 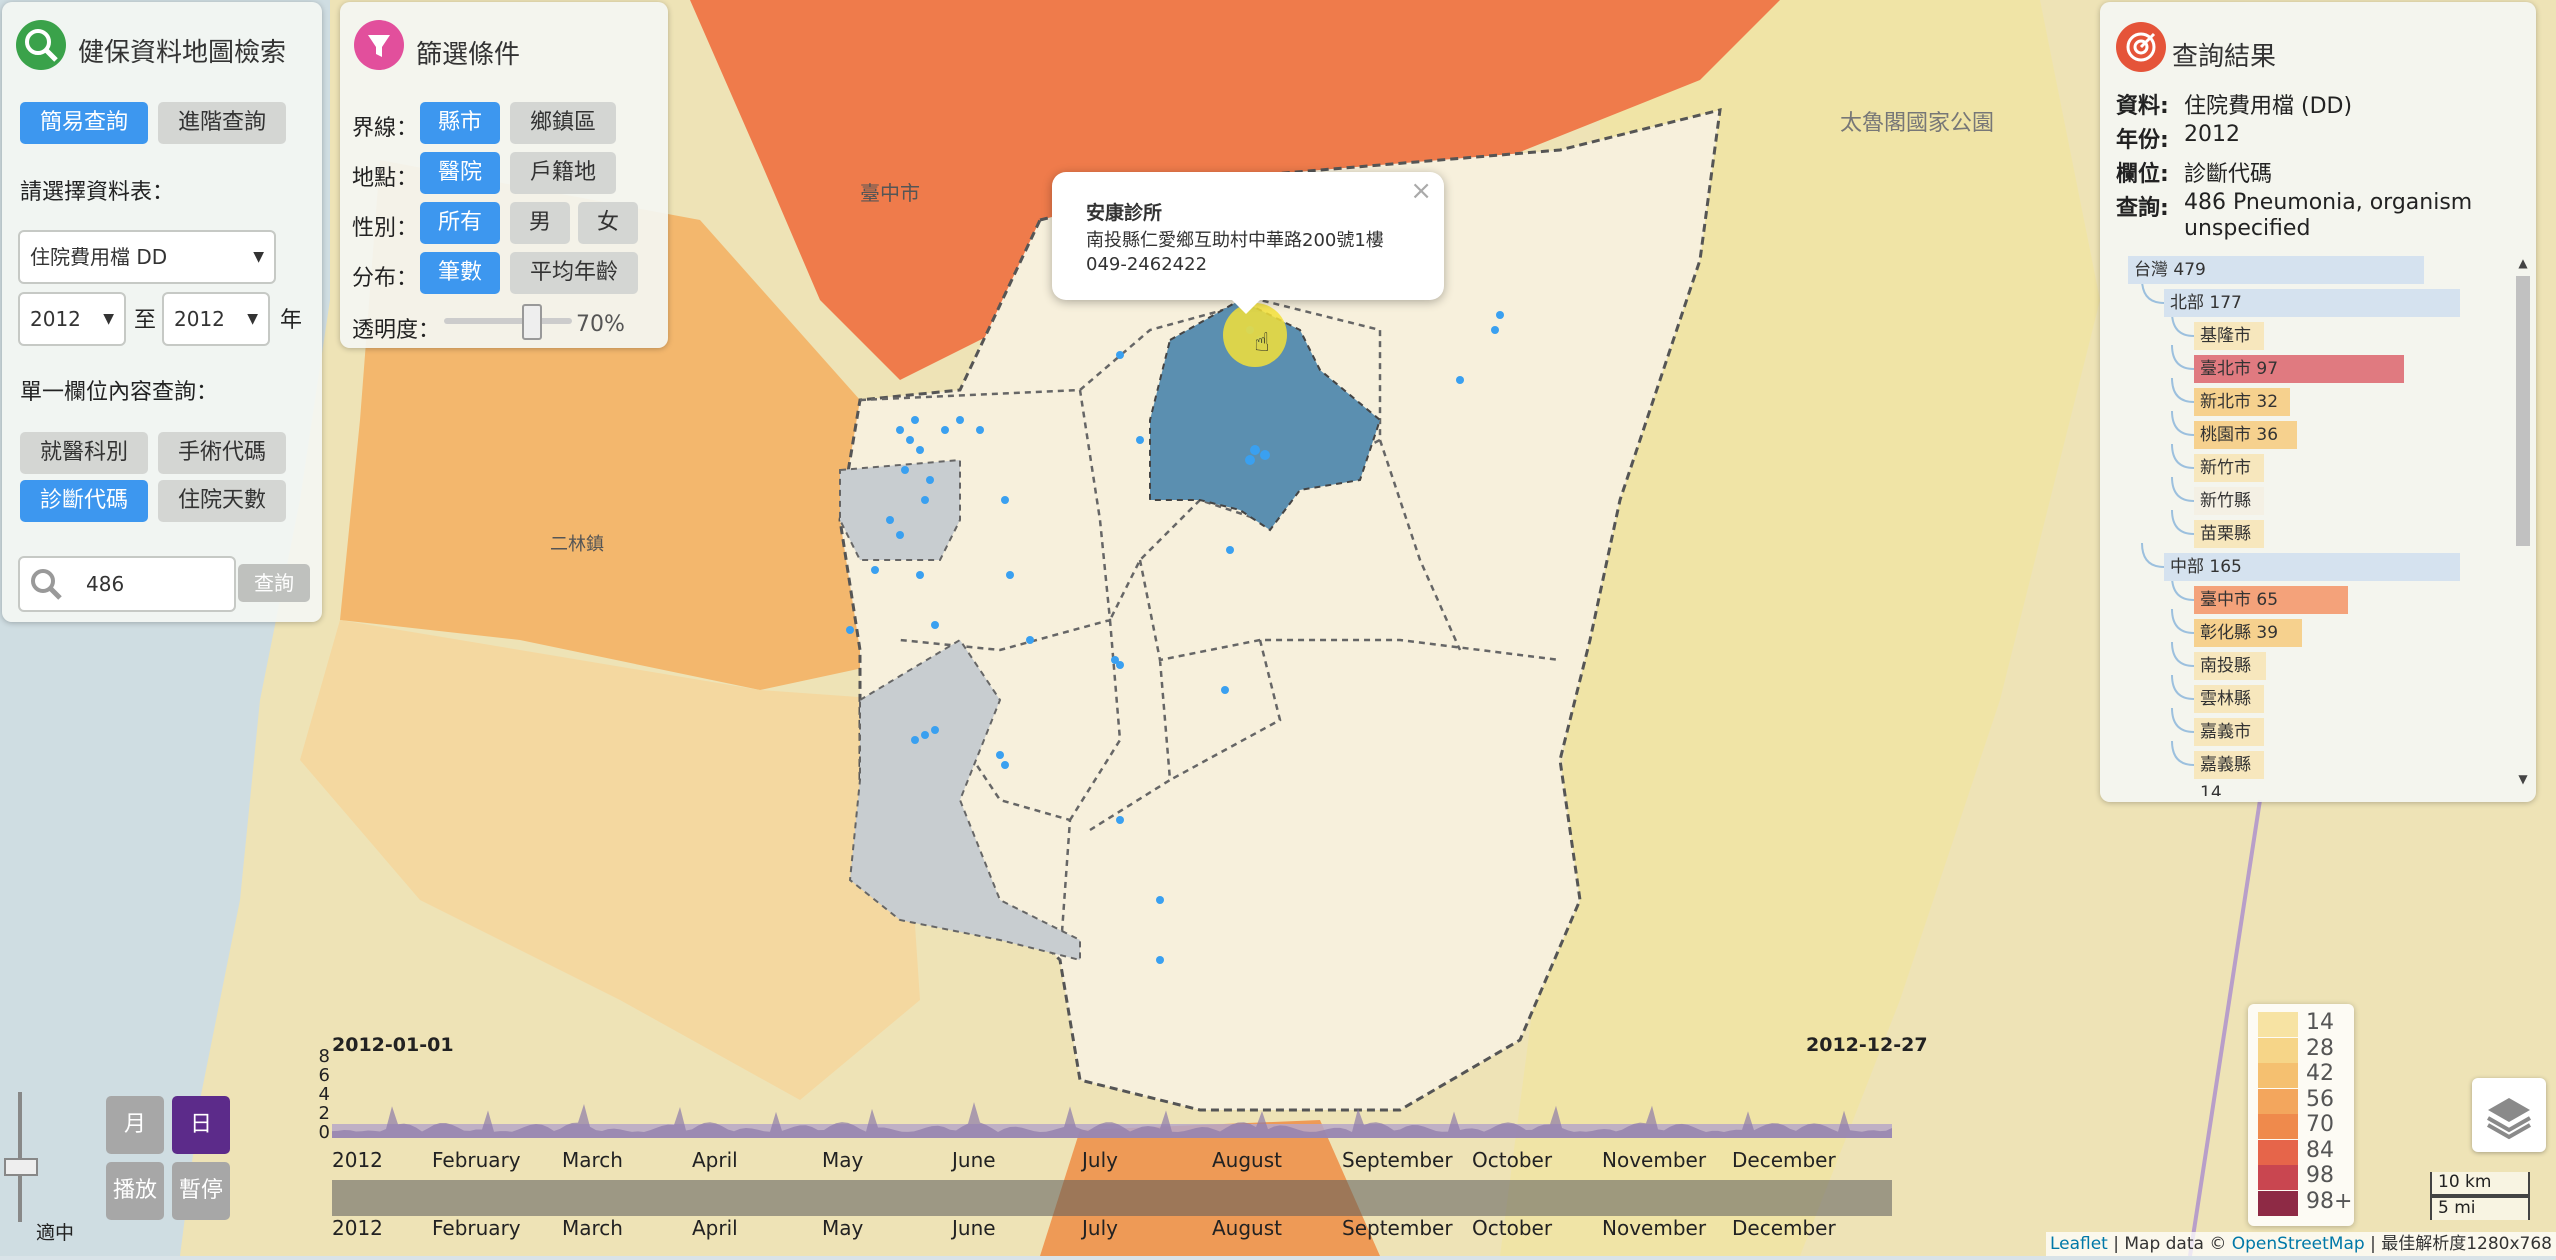 I want to click on tree-node: 南投縣 18, so click(x=2230, y=678).